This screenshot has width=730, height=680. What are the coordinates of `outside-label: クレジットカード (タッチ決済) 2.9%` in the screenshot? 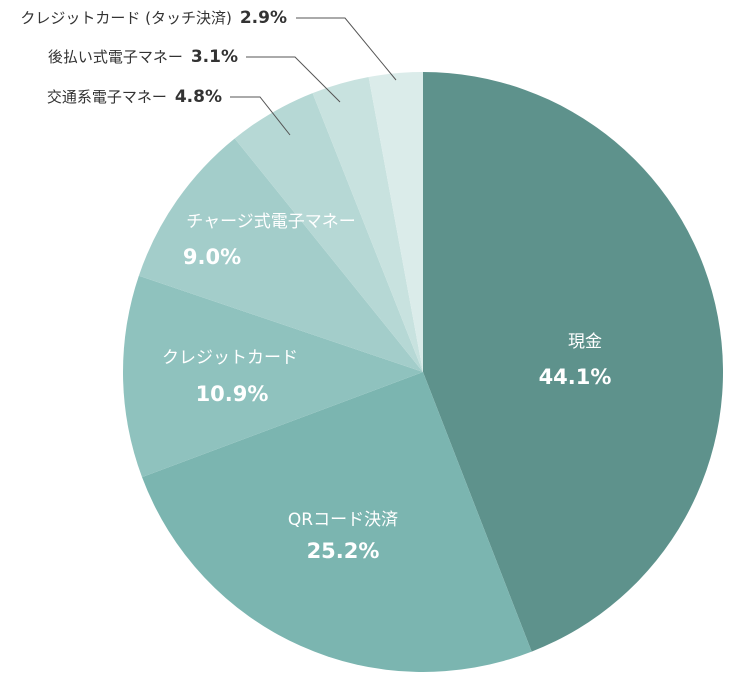 It's located at (153, 18).